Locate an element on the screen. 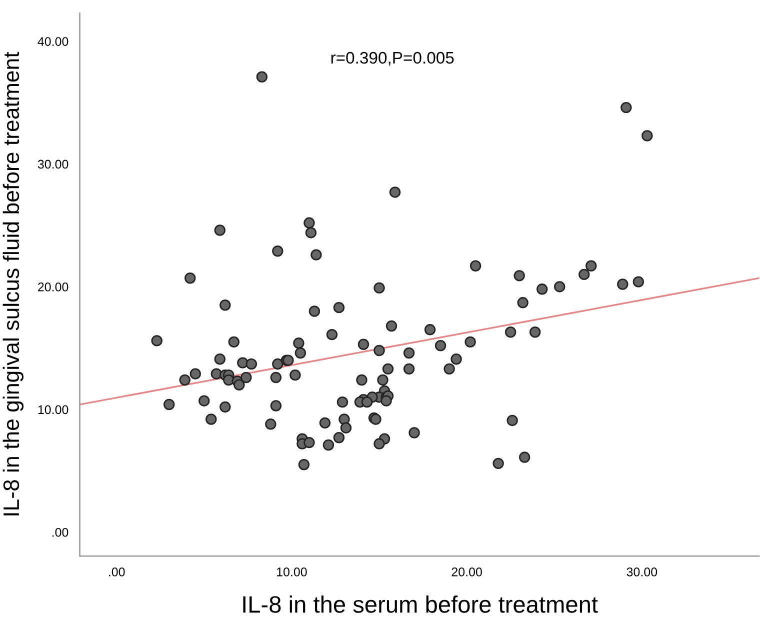 The height and width of the screenshot is (622, 760). y-tick-label: 20.00 is located at coordinates (53, 287).